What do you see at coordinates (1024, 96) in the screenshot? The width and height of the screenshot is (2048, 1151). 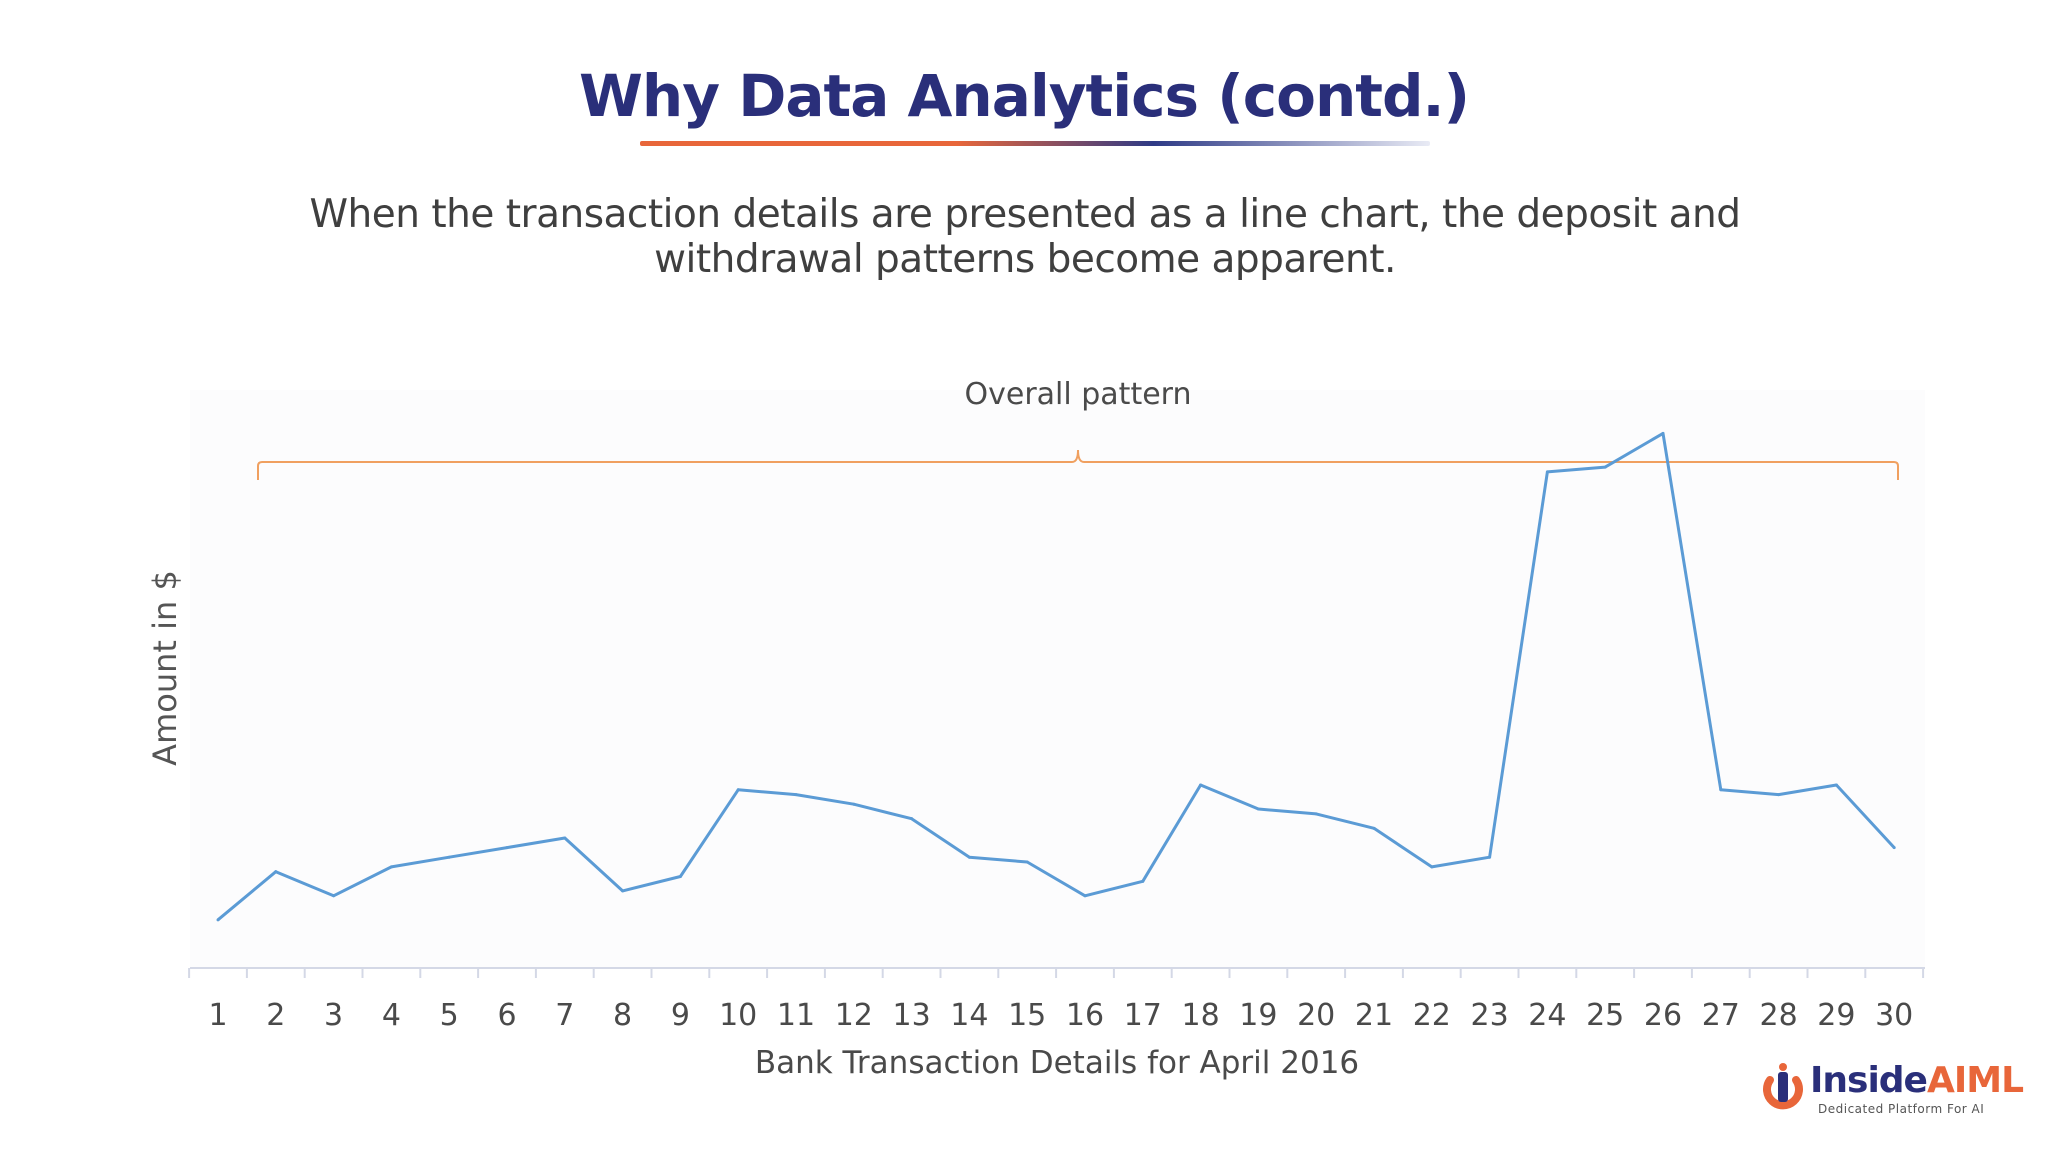 I see `slide-title: Why Data Analytics (contd.)` at bounding box center [1024, 96].